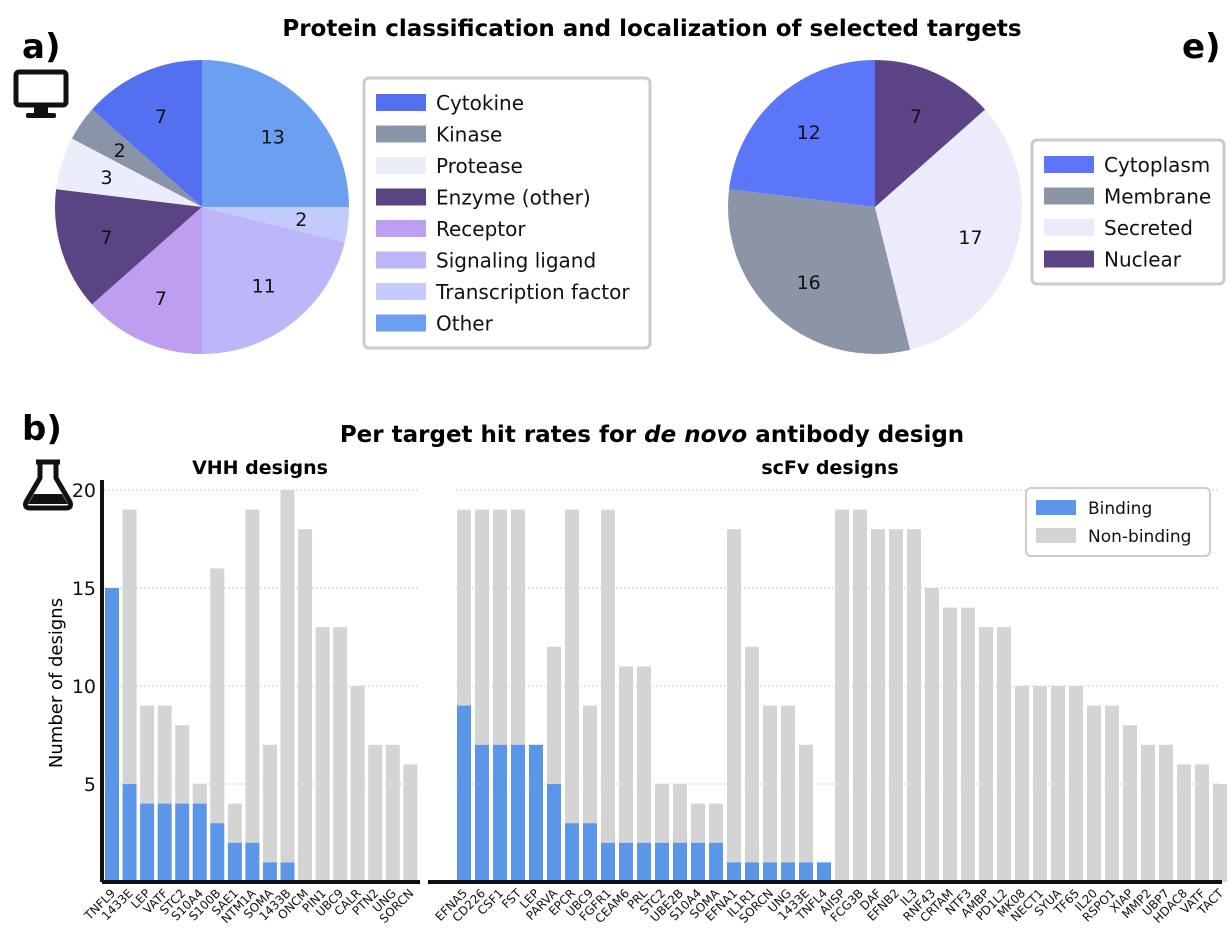 This screenshot has height=942, width=1232. What do you see at coordinates (84, 687) in the screenshot?
I see `y-tick-label: 10` at bounding box center [84, 687].